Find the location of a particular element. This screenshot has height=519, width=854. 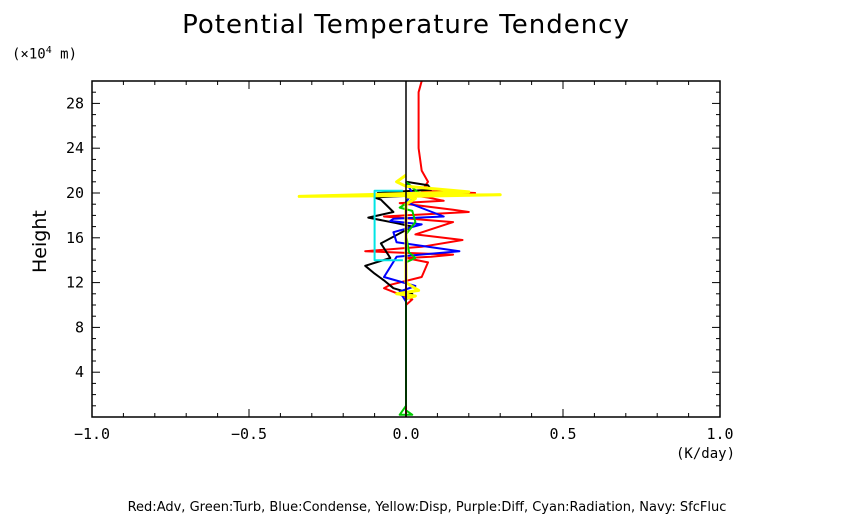

y-axis-unit: (×104 m) is located at coordinates (45, 54).